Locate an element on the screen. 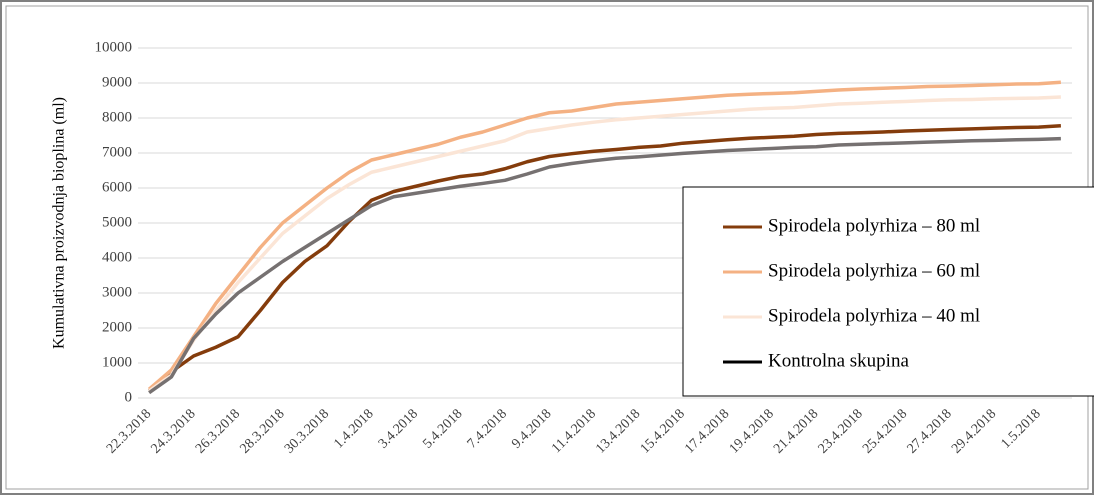 Image resolution: width=1094 pixels, height=495 pixels. y-tick-label: 0 is located at coordinates (129, 397).